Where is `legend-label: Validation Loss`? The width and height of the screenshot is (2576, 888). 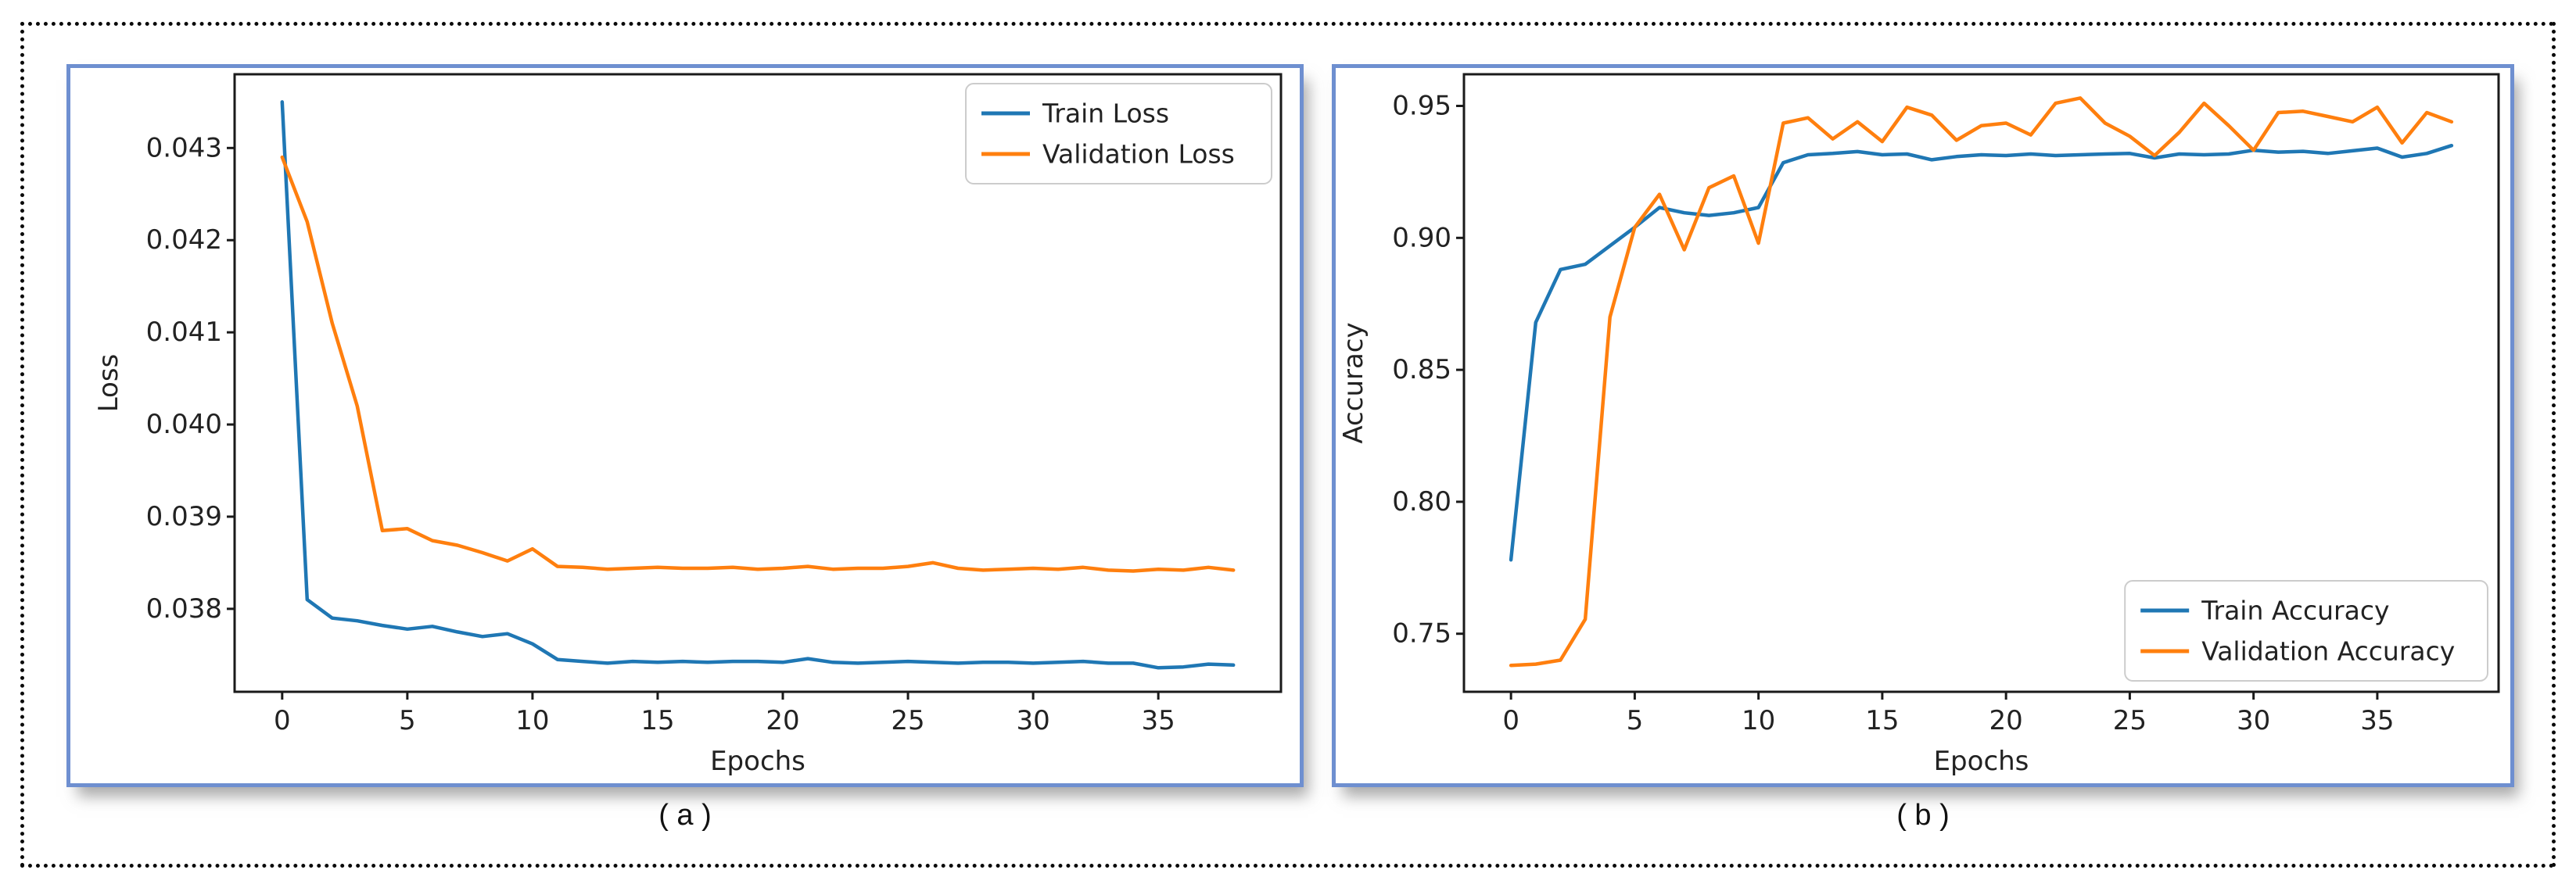 legend-label: Validation Loss is located at coordinates (1138, 154).